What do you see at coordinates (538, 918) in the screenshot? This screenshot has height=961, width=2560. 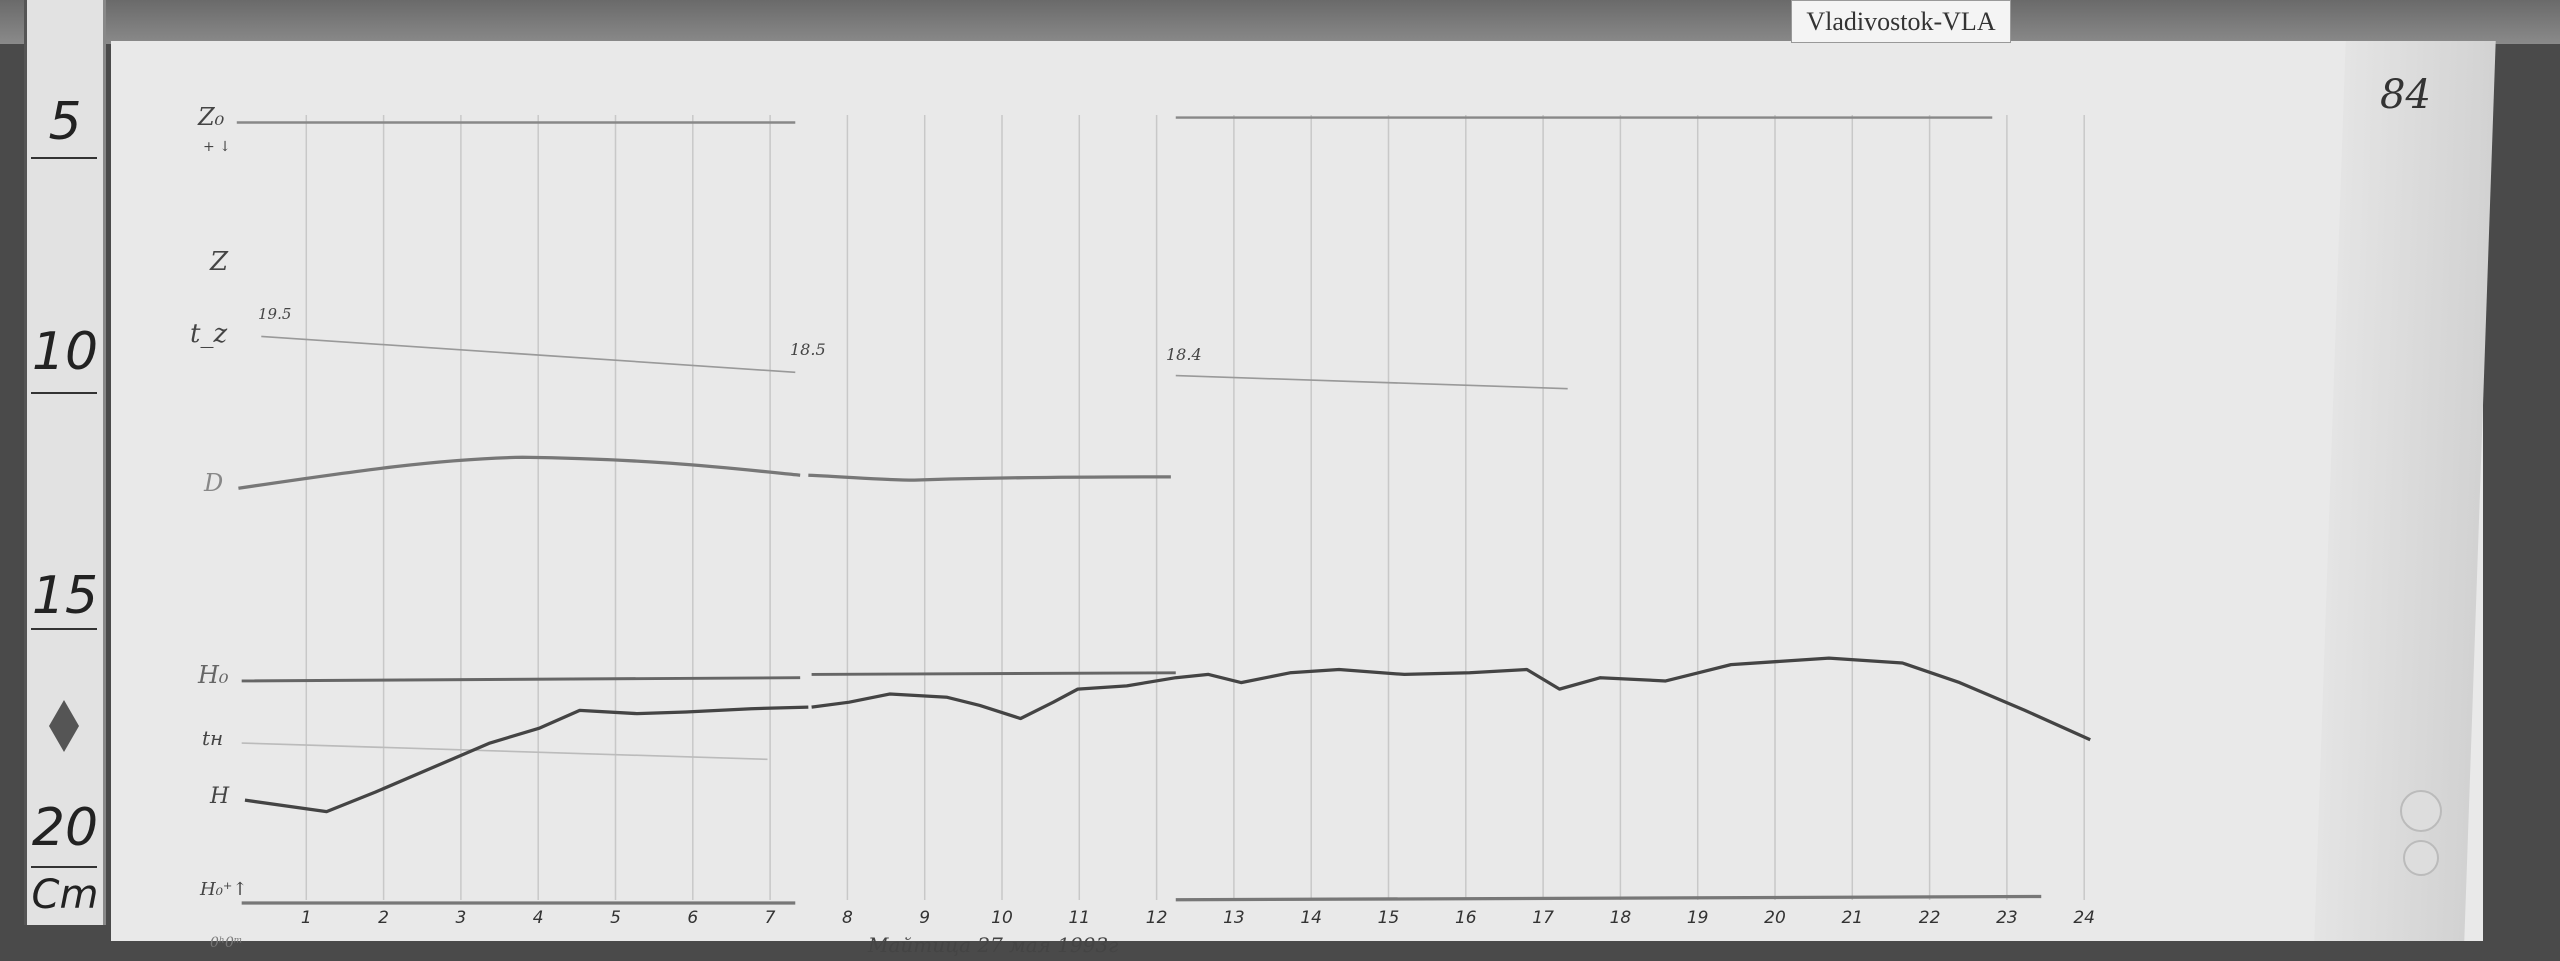 I see `hour-tick-label: 4` at bounding box center [538, 918].